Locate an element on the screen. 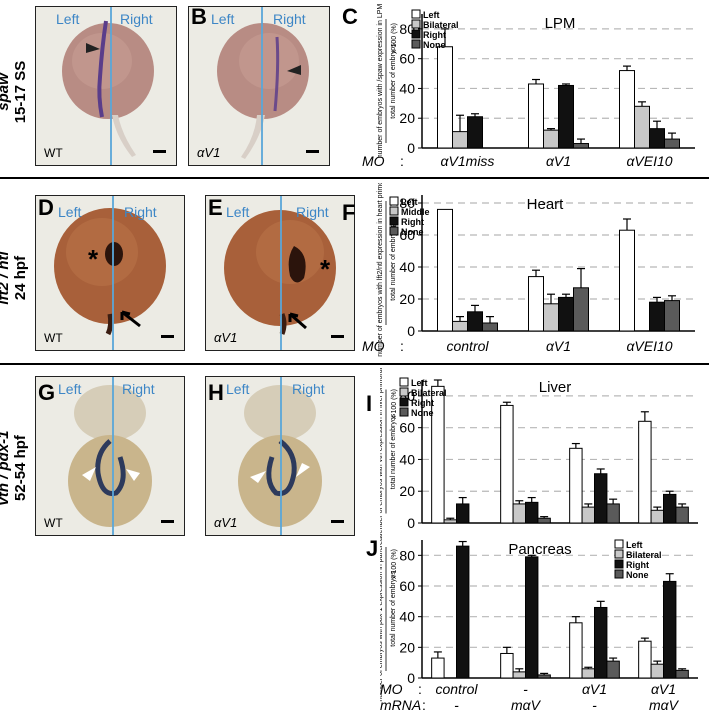 The height and width of the screenshot is (716, 709). row-stage: 24 hpf is located at coordinates (20, 278).